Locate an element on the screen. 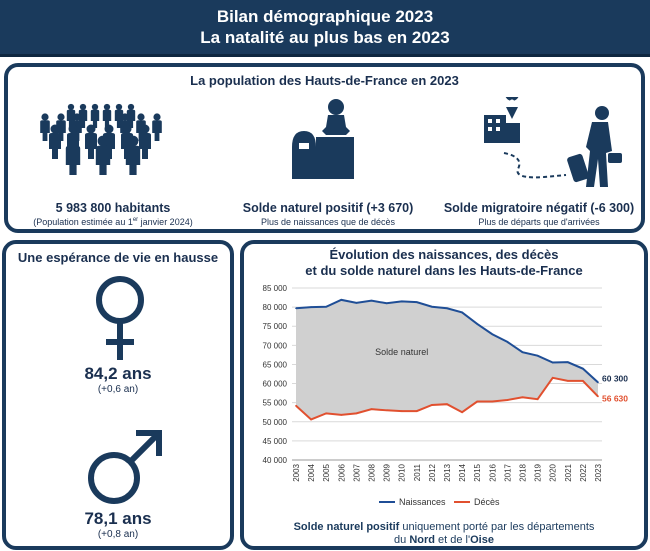  end-label: 60 300 is located at coordinates (615, 378).